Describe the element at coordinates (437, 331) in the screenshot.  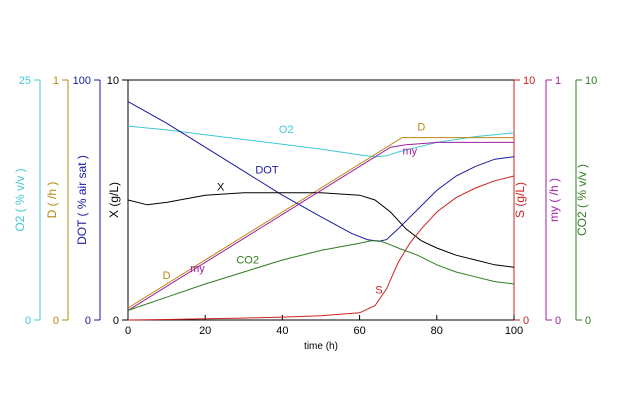
I see `x-tick-label: 80` at that location.